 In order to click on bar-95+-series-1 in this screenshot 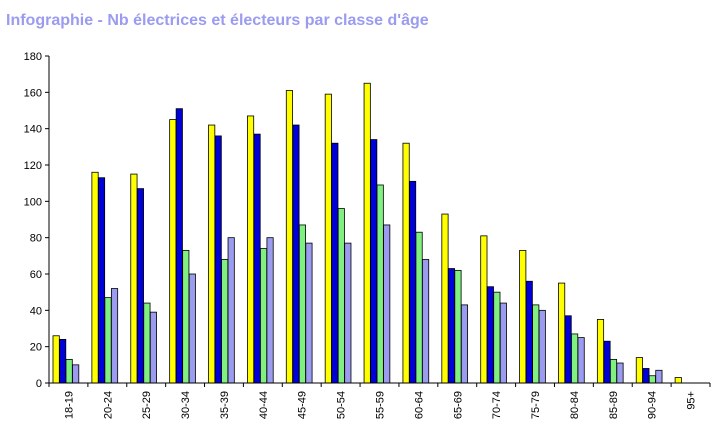, I will do `click(678, 380)`.